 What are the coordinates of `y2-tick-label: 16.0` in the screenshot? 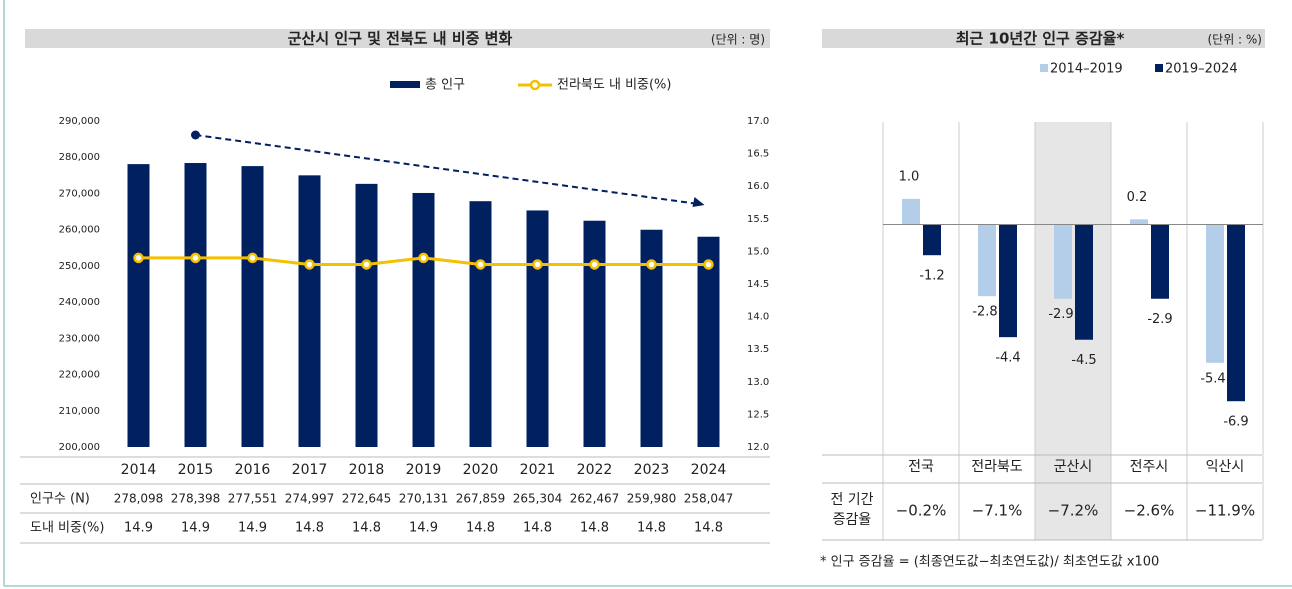 It's located at (758, 186).